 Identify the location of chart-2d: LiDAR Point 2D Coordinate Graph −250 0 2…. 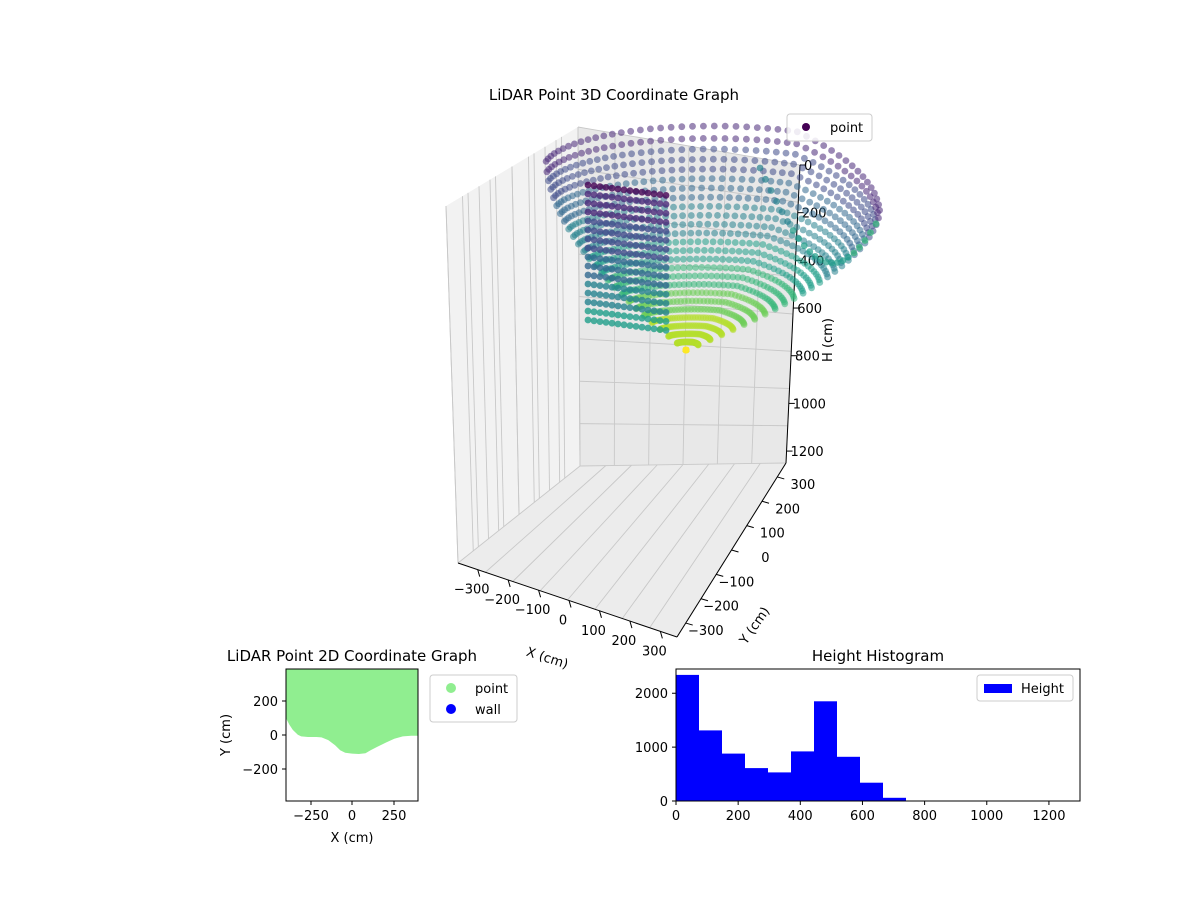
(368, 746).